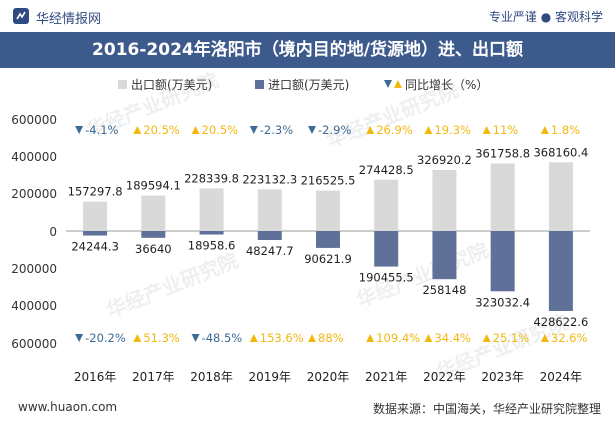  What do you see at coordinates (282, 338) in the screenshot?
I see `import-growth-label: 153.6%` at bounding box center [282, 338].